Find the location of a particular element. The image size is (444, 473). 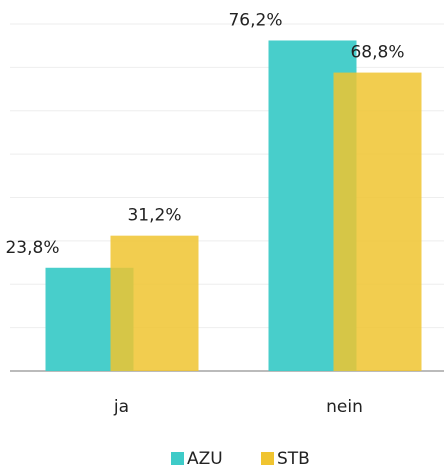

legend-label: AZU is located at coordinates (205, 459).